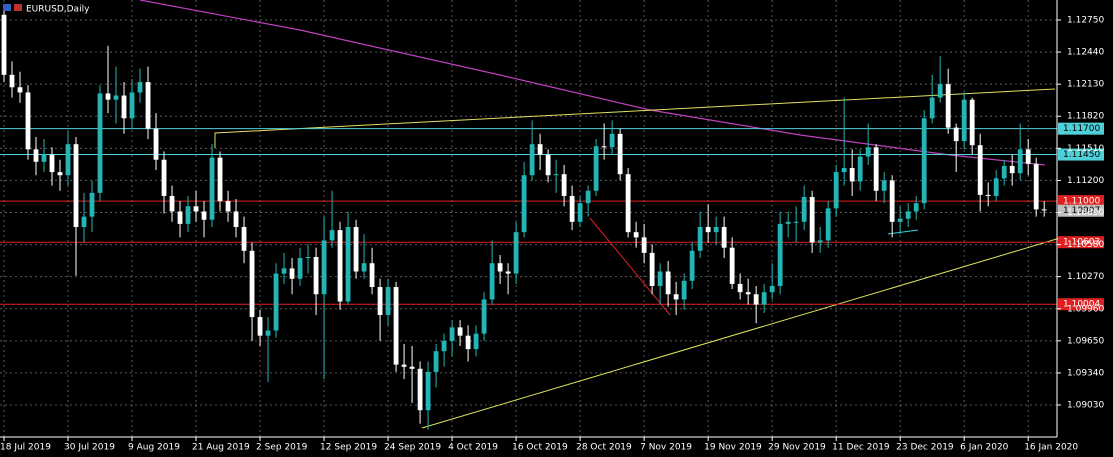 The height and width of the screenshot is (457, 1113). I want to click on x-tick-label: 16 Jan 2020, so click(1051, 448).